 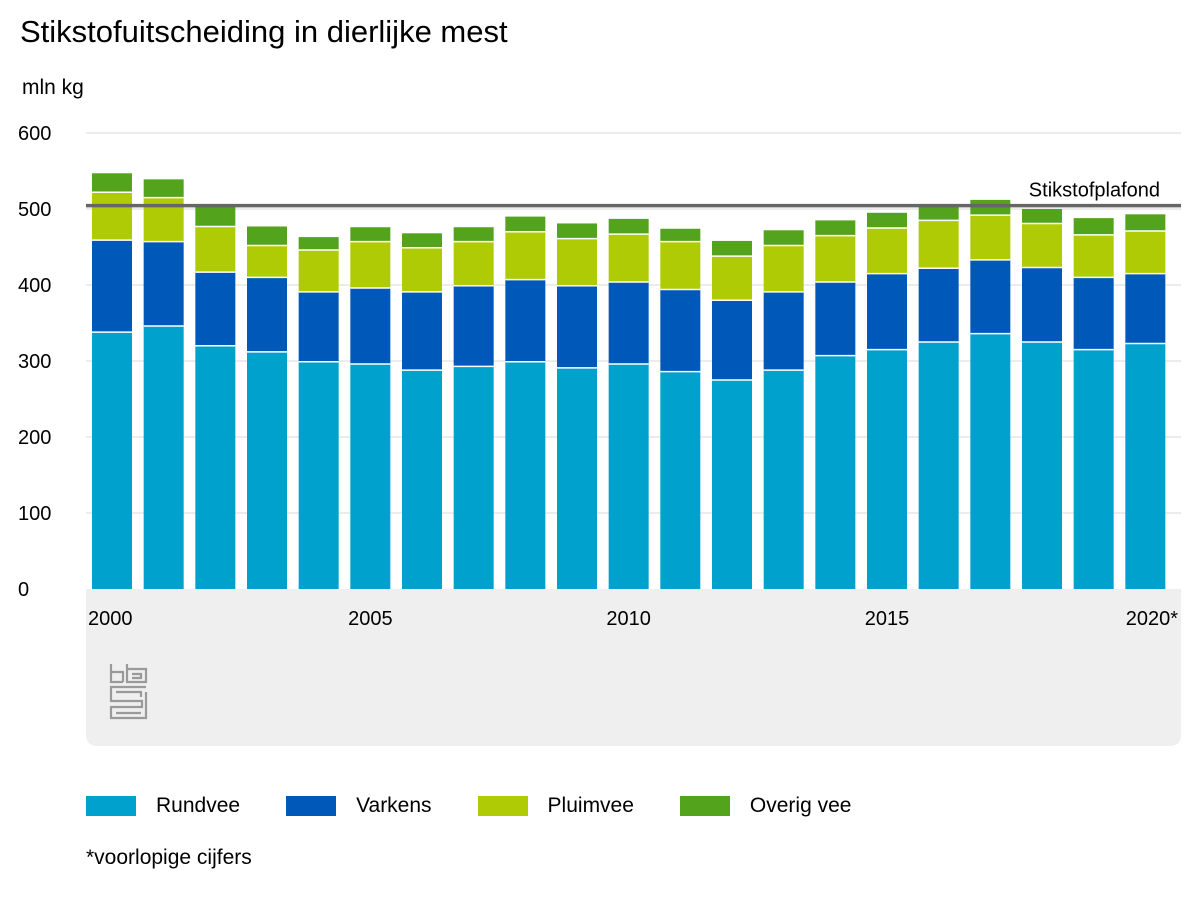 I want to click on bar-segment: 2017 Overig vee: 20, so click(x=990, y=207).